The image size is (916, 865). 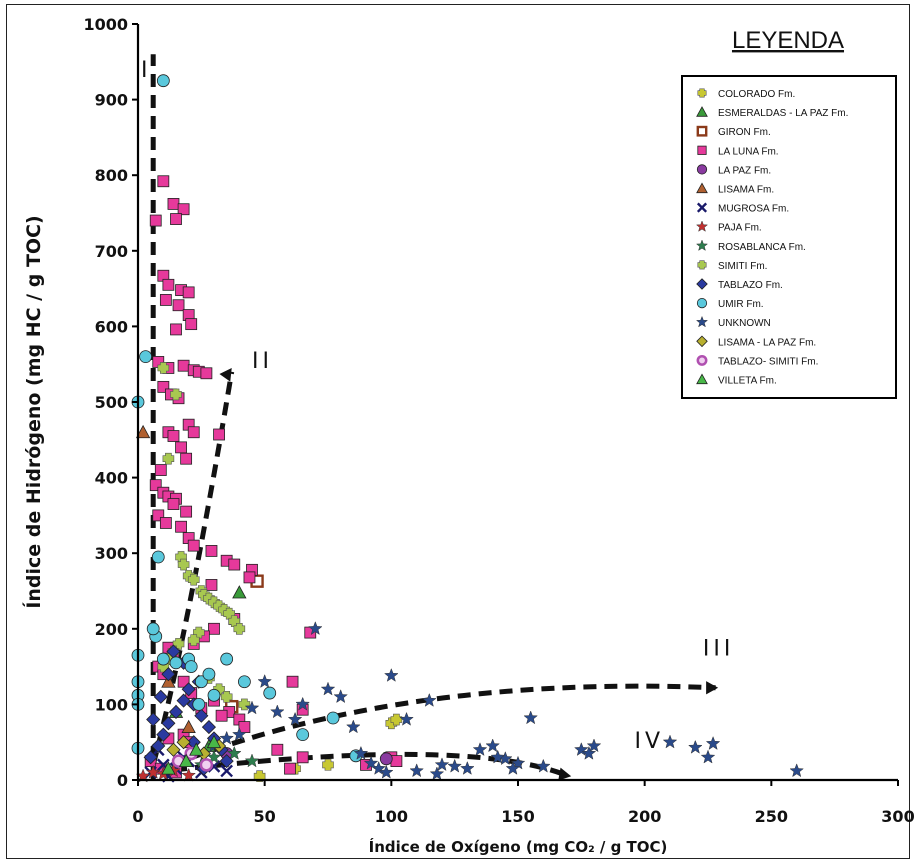 I want to click on legend-item: UNKNOWN, so click(x=733, y=322).